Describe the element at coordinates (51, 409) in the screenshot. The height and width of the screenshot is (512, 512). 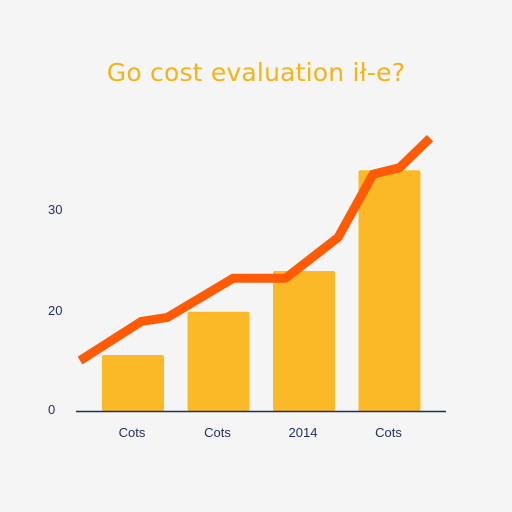
I see `y-tick-label: 0` at that location.